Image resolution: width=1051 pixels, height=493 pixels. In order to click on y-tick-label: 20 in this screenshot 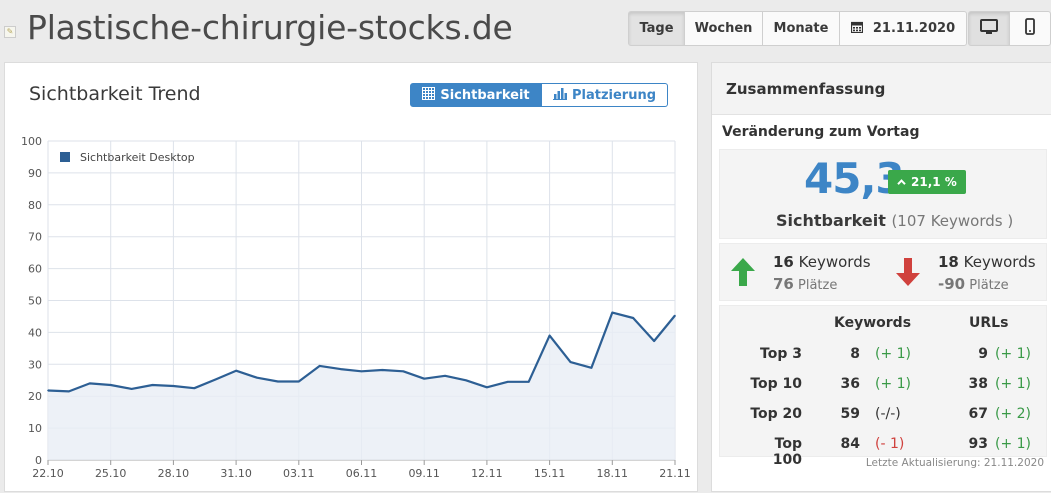, I will do `click(35, 396)`.